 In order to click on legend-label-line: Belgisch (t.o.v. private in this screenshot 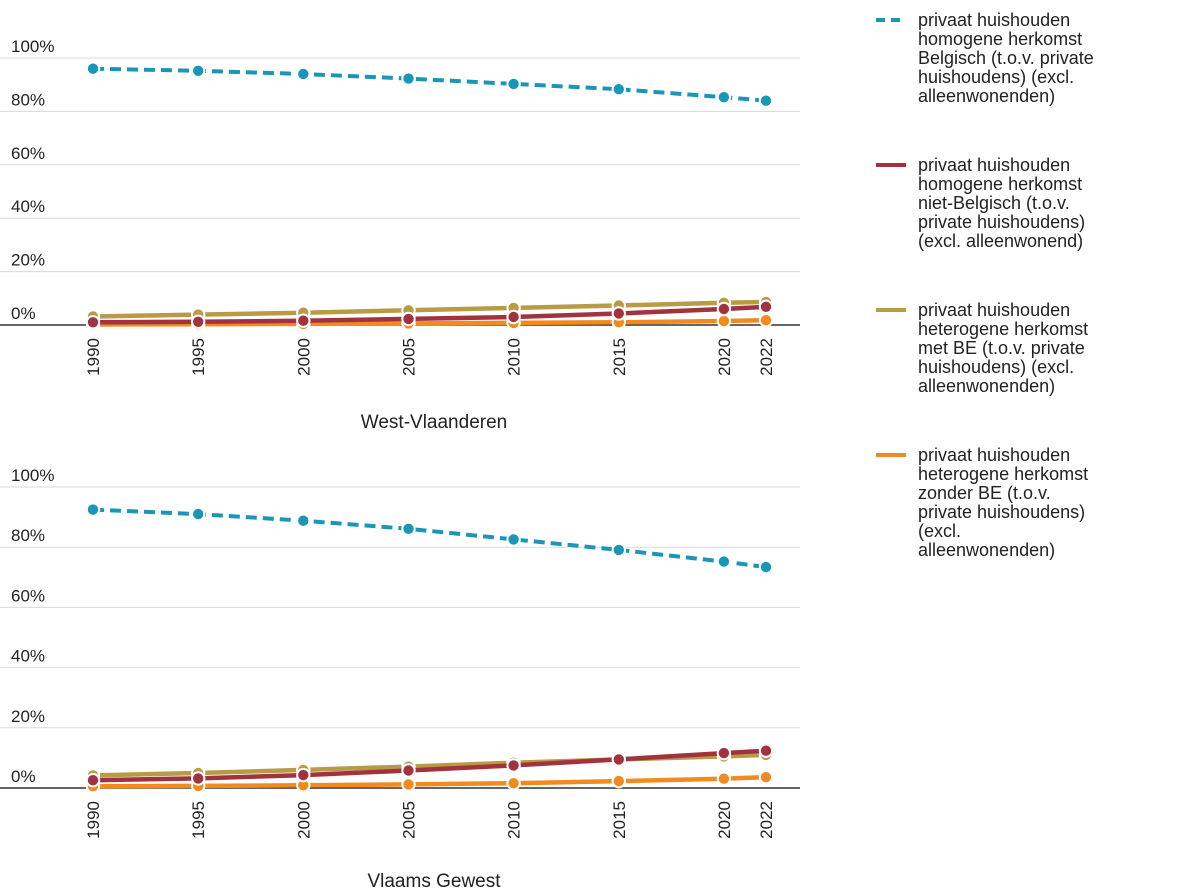, I will do `click(1006, 58)`.